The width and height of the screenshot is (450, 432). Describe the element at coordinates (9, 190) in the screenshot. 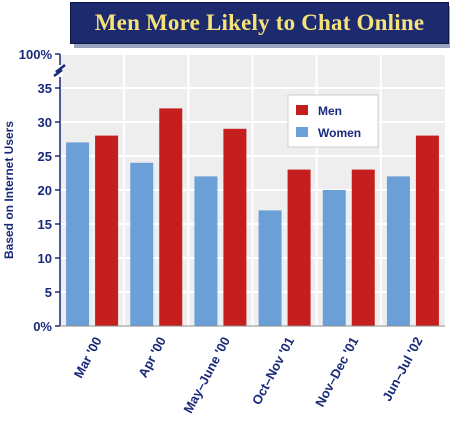

I see `y-axis-title: Based on Internet Users` at that location.